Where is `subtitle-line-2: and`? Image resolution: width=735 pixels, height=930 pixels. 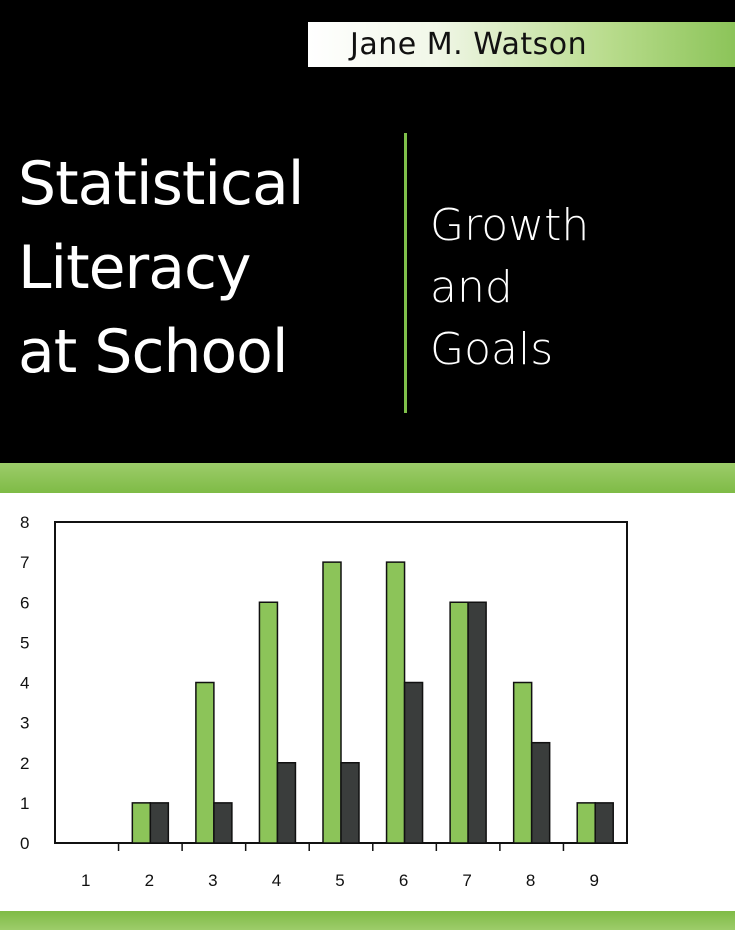 subtitle-line-2: and is located at coordinates (471, 287).